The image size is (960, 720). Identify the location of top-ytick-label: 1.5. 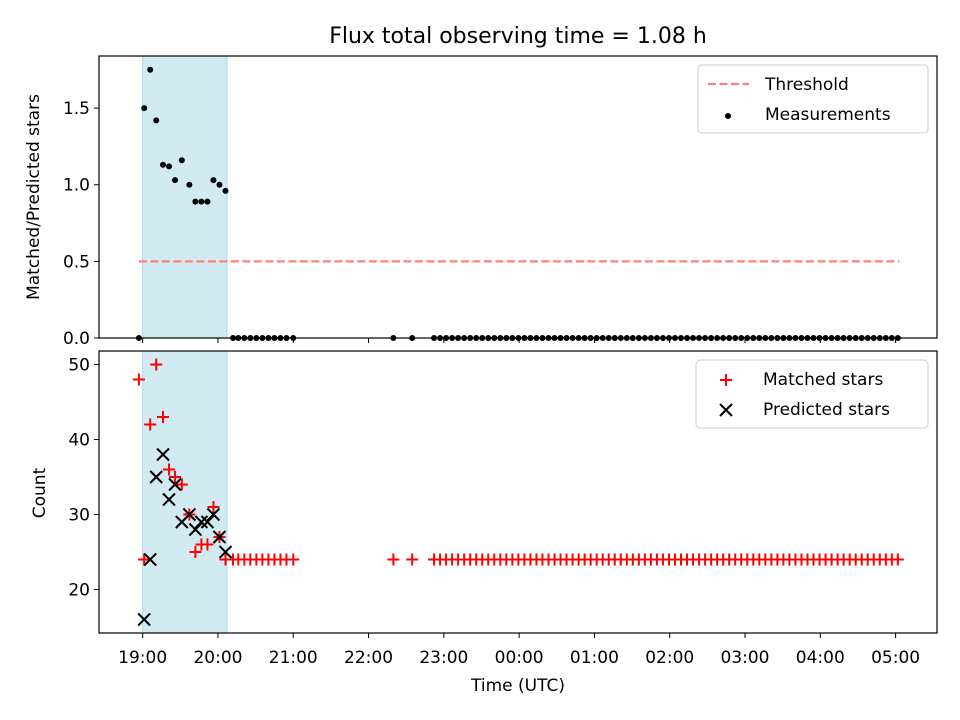
(76, 109).